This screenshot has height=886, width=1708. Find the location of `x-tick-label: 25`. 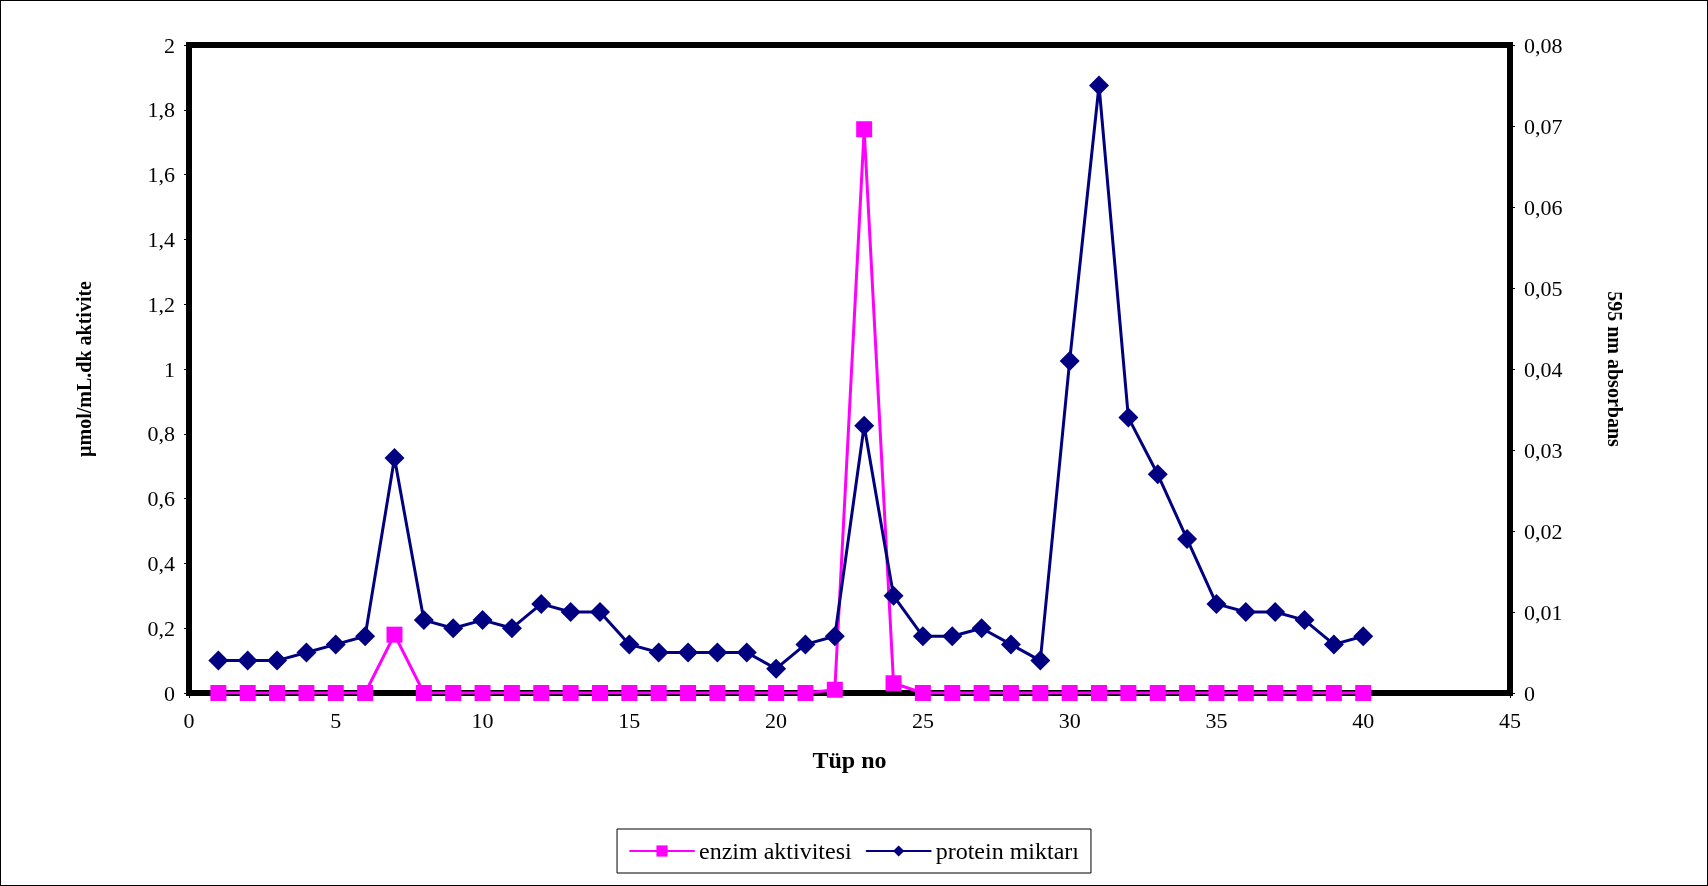

x-tick-label: 25 is located at coordinates (922, 720).